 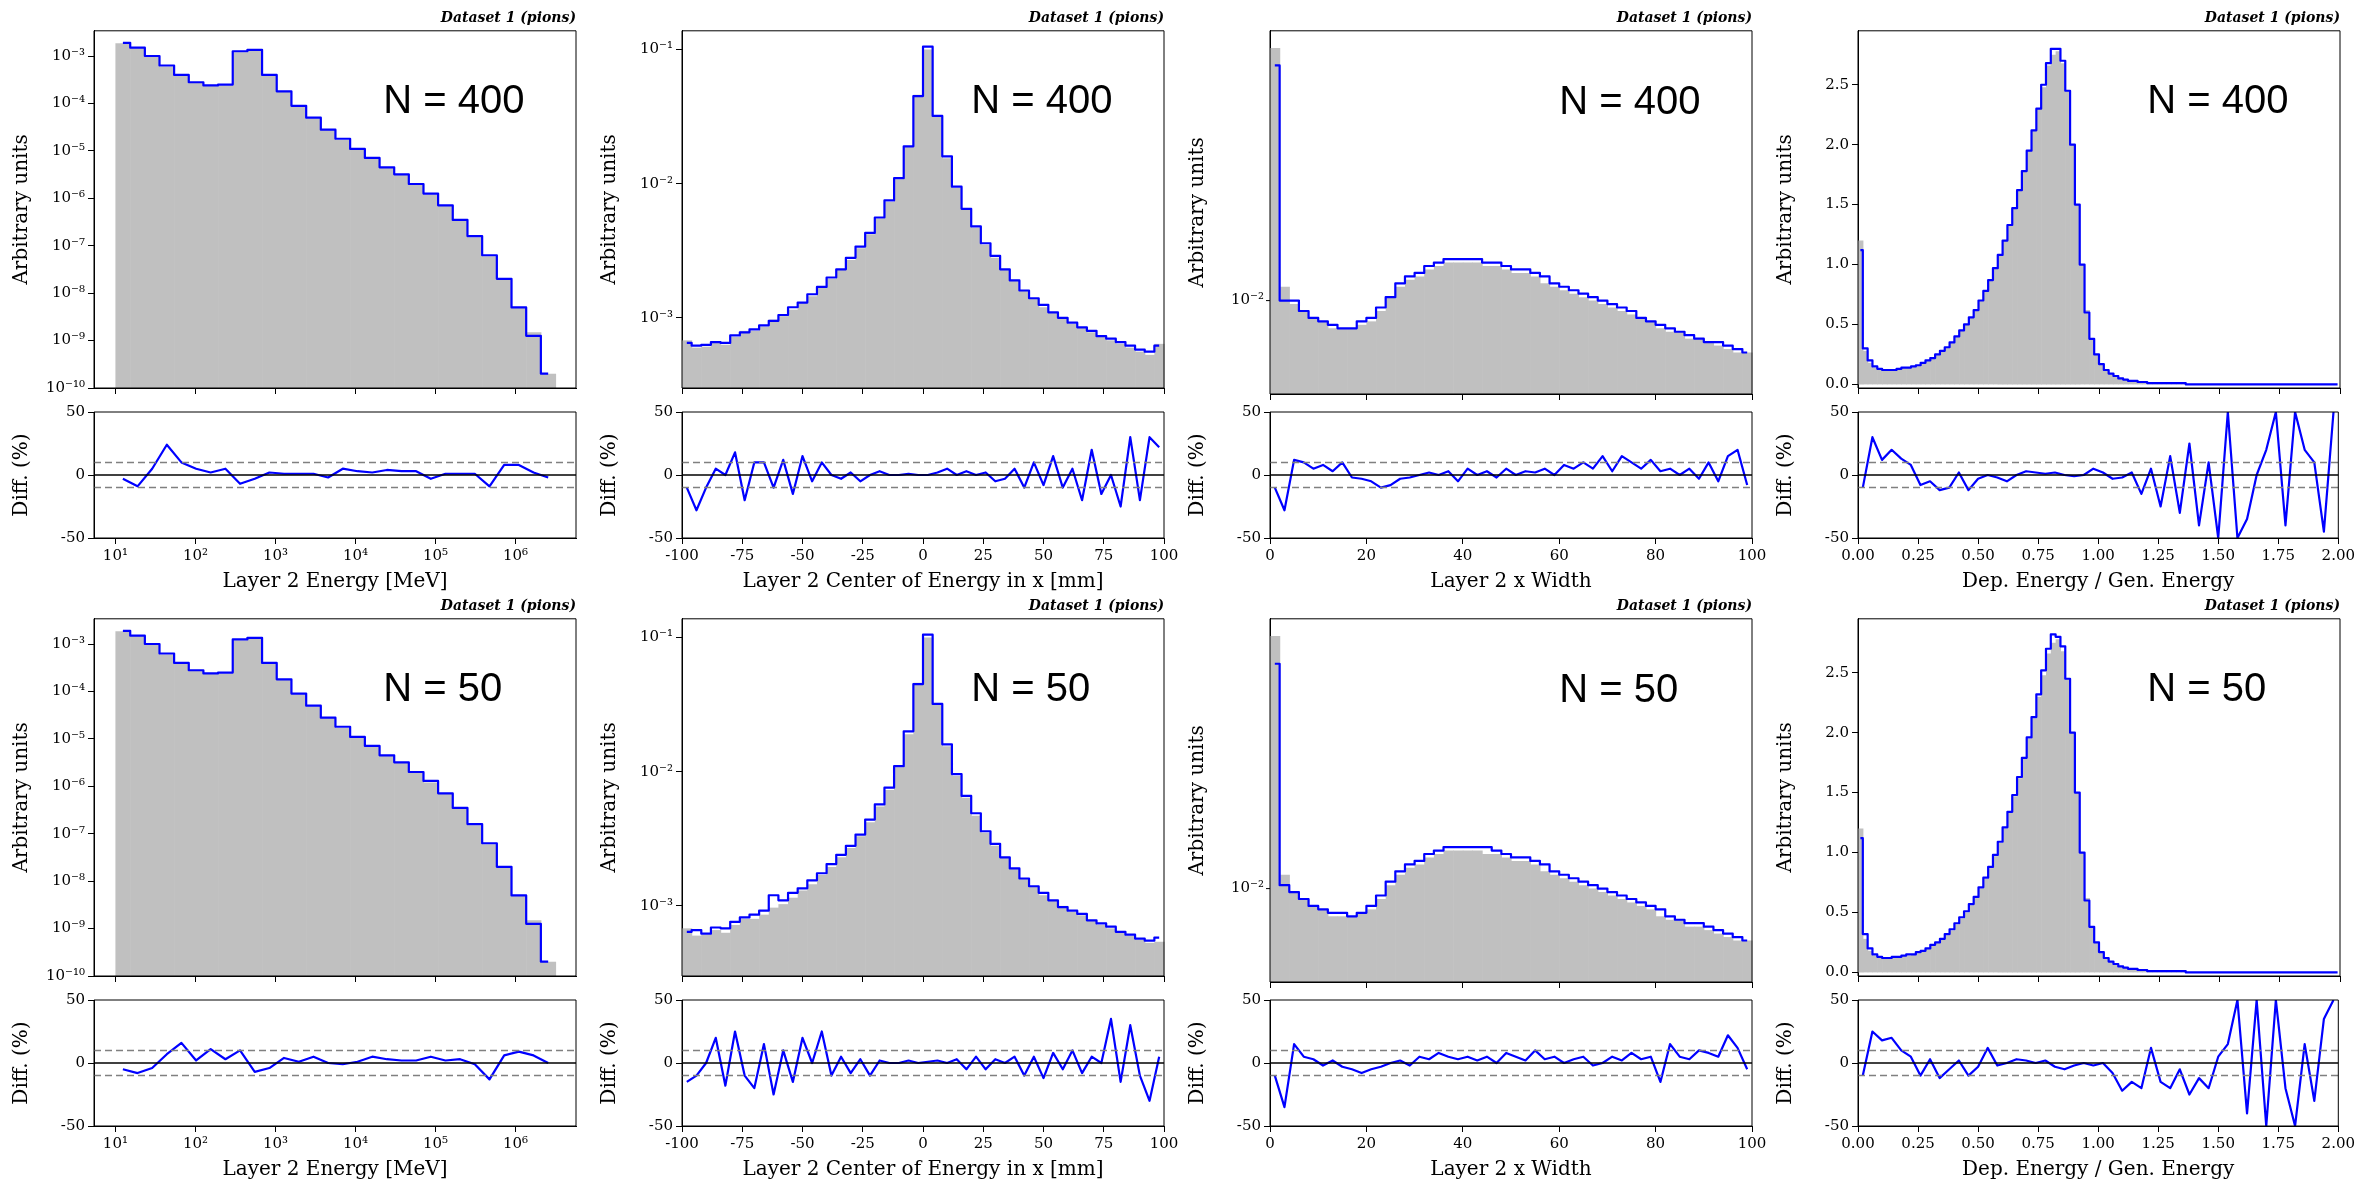 I want to click on y-tick-label: 10⁻⁷, so click(x=68, y=832).